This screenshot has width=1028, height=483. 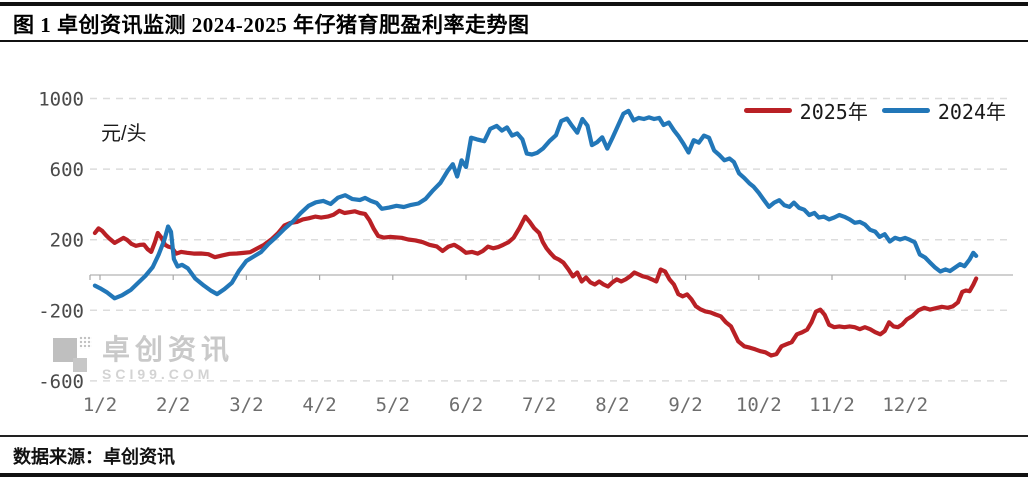 What do you see at coordinates (61, 382) in the screenshot?
I see `y-axis-tick-label: -600` at bounding box center [61, 382].